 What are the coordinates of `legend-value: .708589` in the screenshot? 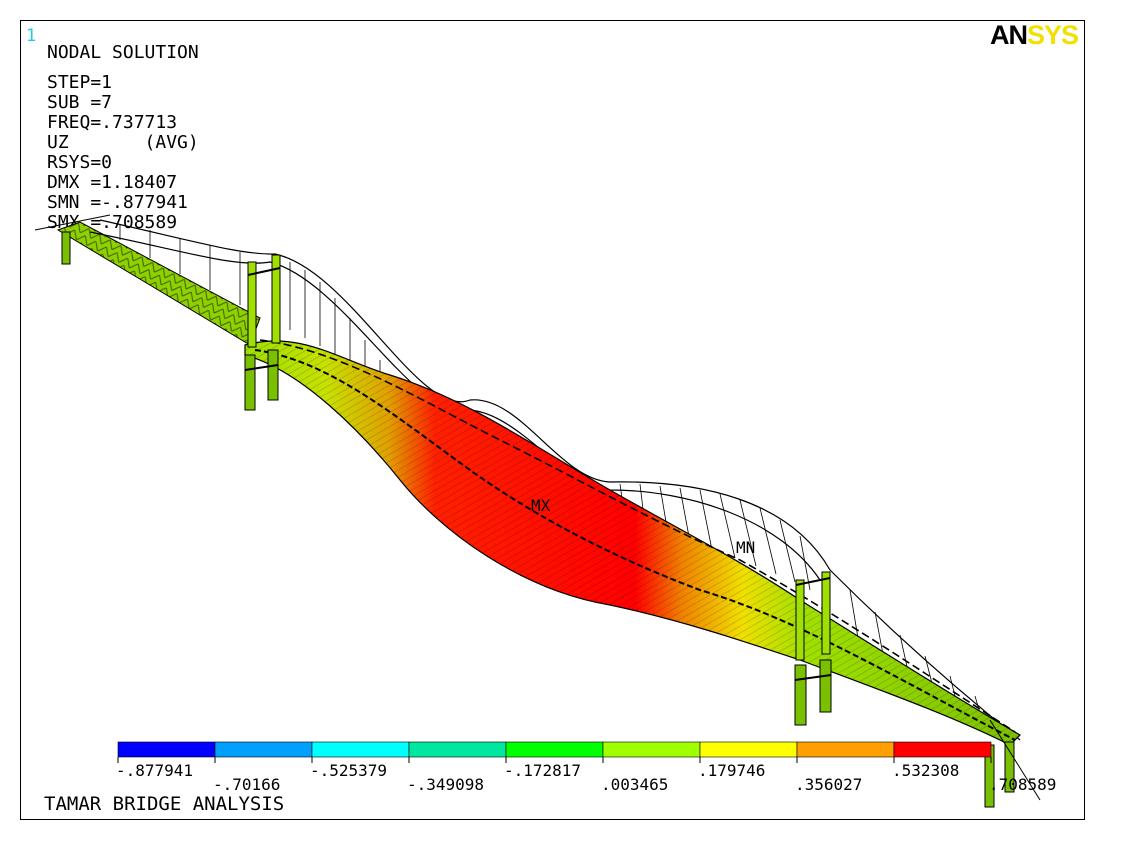 It's located at (1023, 784).